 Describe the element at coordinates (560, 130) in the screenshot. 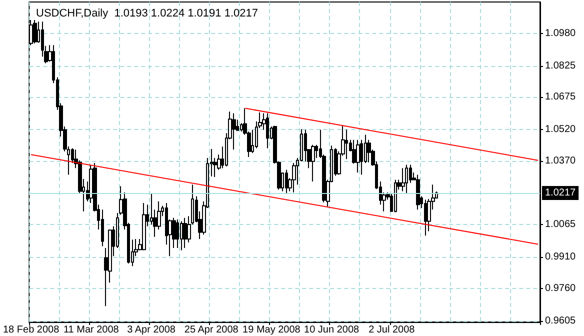

I see `y-tick-label: 1.0520` at that location.